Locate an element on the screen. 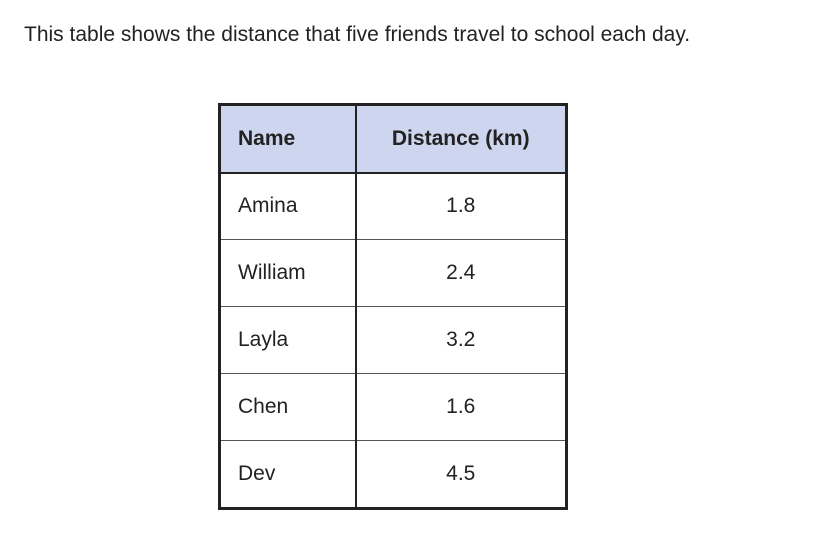 Image resolution: width=813 pixels, height=553 pixels. cell-name: Layla is located at coordinates (288, 340).